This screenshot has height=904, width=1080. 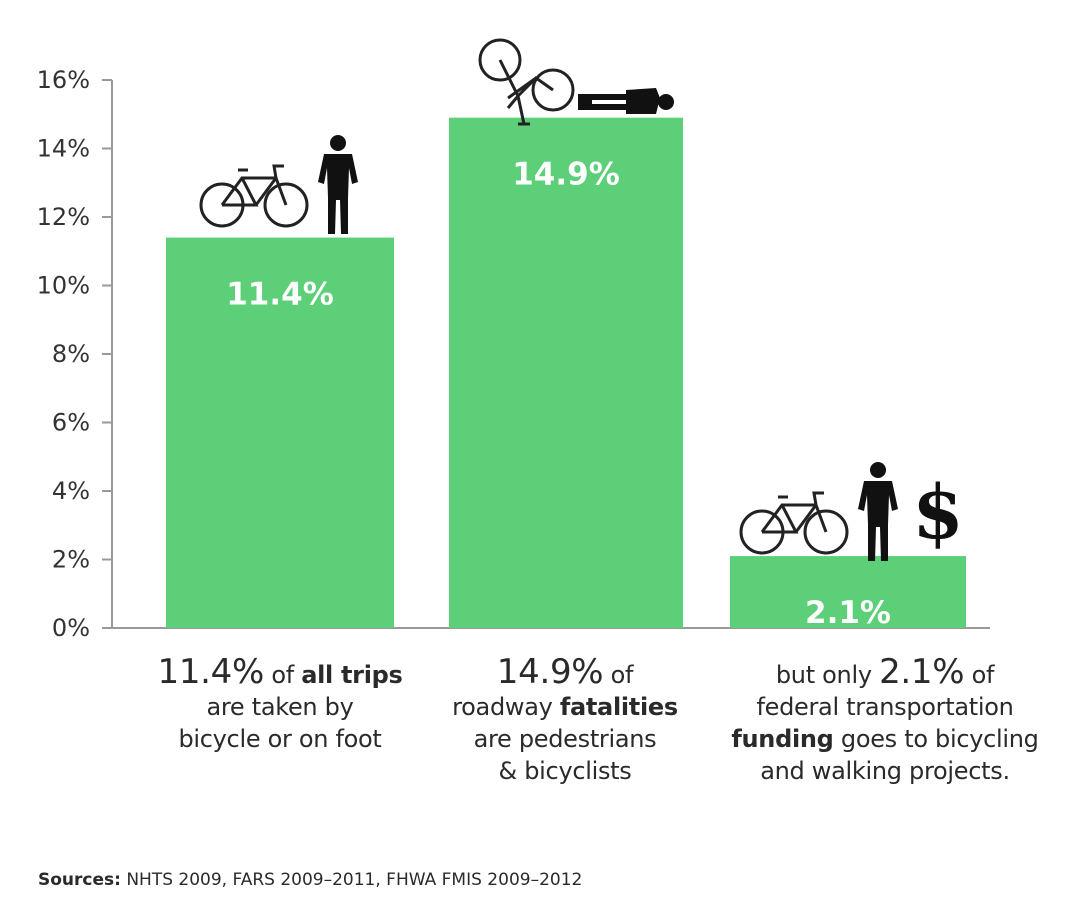 What do you see at coordinates (526, 82) in the screenshot?
I see `fallen-bicycle-icon` at bounding box center [526, 82].